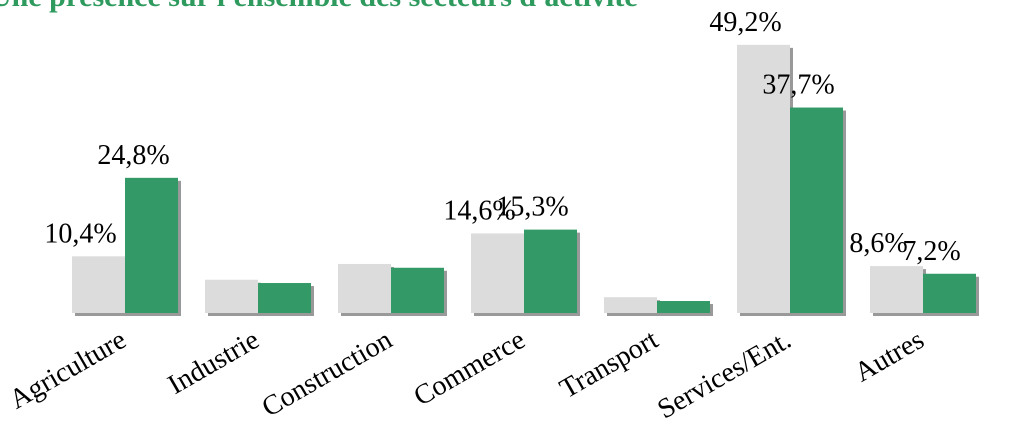 The width and height of the screenshot is (1015, 430). What do you see at coordinates (327, 373) in the screenshot?
I see `x-tick-label: Construction` at bounding box center [327, 373].